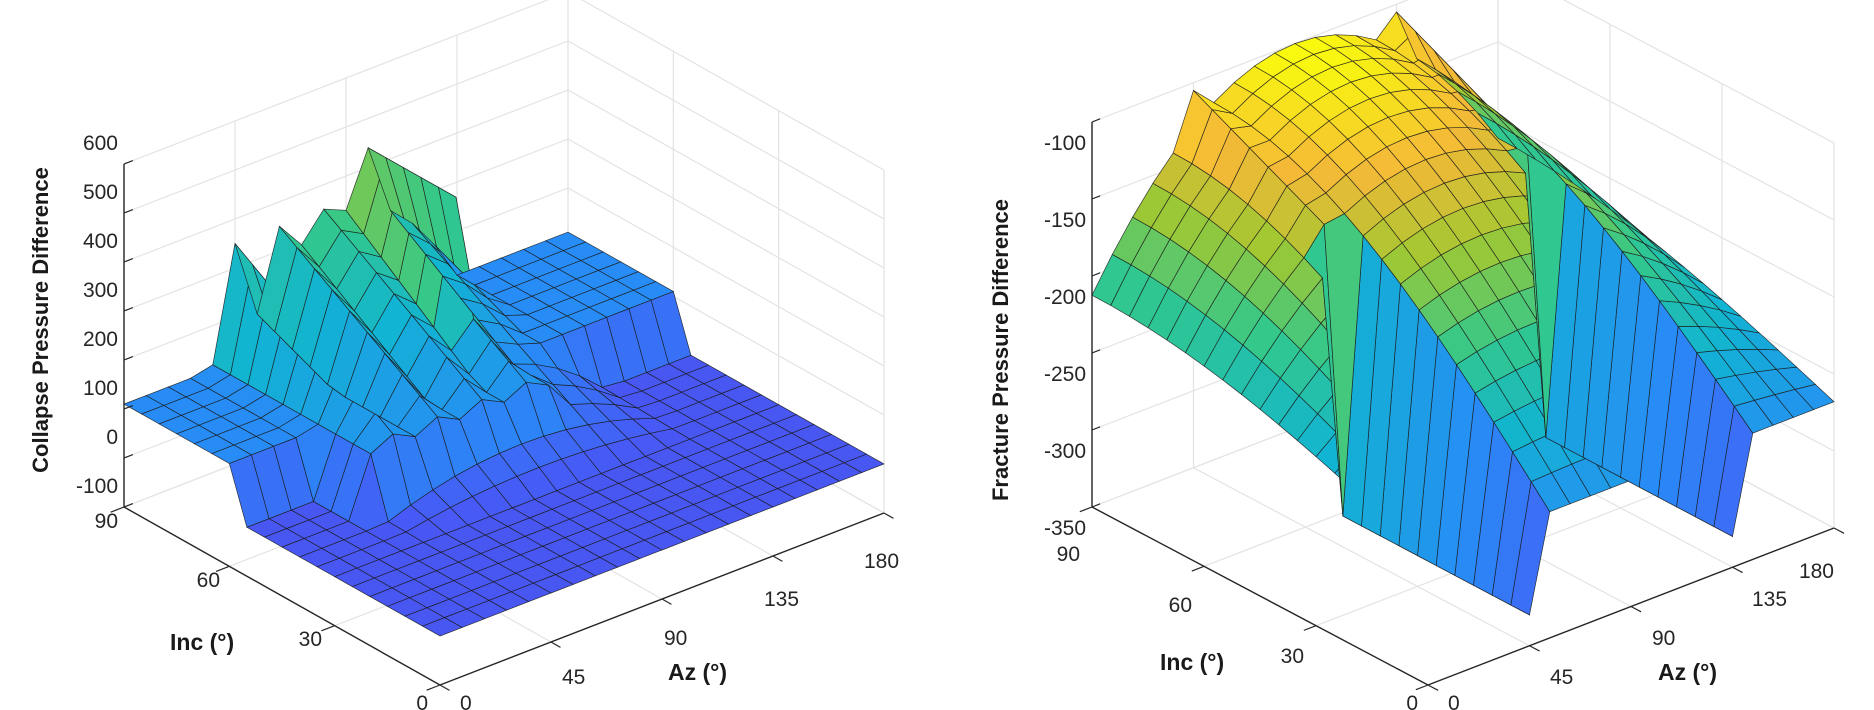 This screenshot has height=710, width=1874. I want to click on fracture-xtick-135: 135, so click(1769, 599).